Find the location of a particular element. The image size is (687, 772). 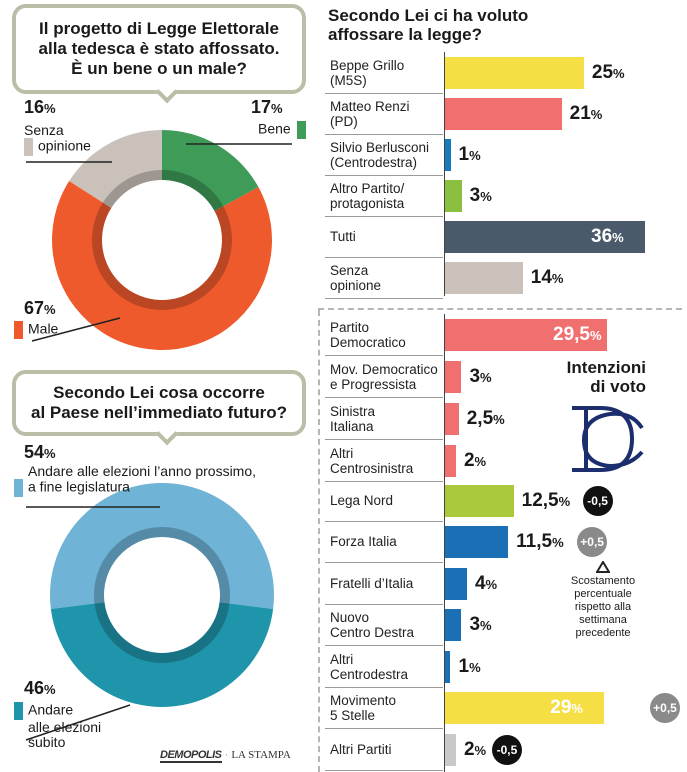

bar-label: Fratelli d’Italia is located at coordinates (372, 583).